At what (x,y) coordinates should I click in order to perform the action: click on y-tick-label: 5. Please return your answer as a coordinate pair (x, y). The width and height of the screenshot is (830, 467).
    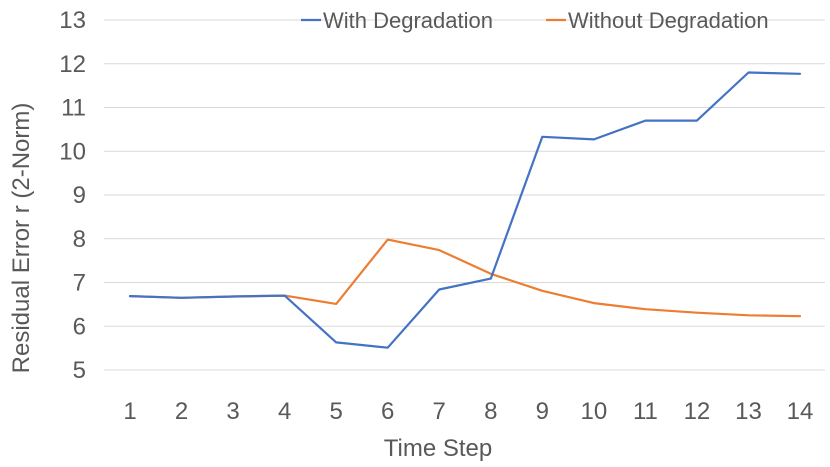
    Looking at the image, I should click on (79, 370).